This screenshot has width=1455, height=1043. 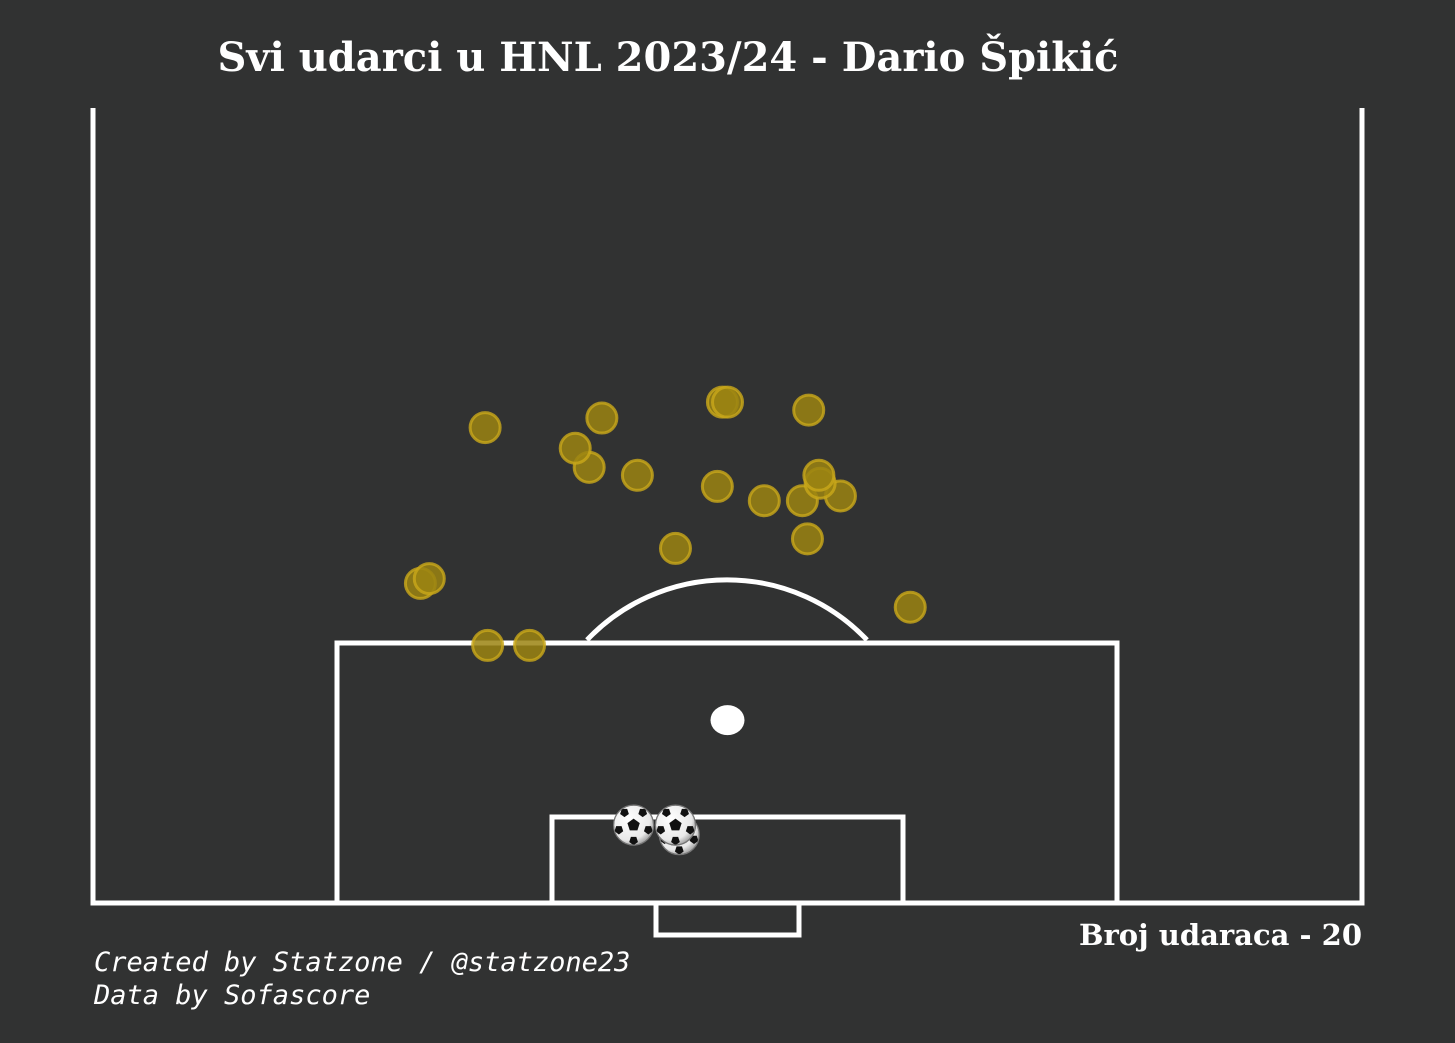 What do you see at coordinates (232, 995) in the screenshot?
I see `data-source-credit: Data by Sofascore` at bounding box center [232, 995].